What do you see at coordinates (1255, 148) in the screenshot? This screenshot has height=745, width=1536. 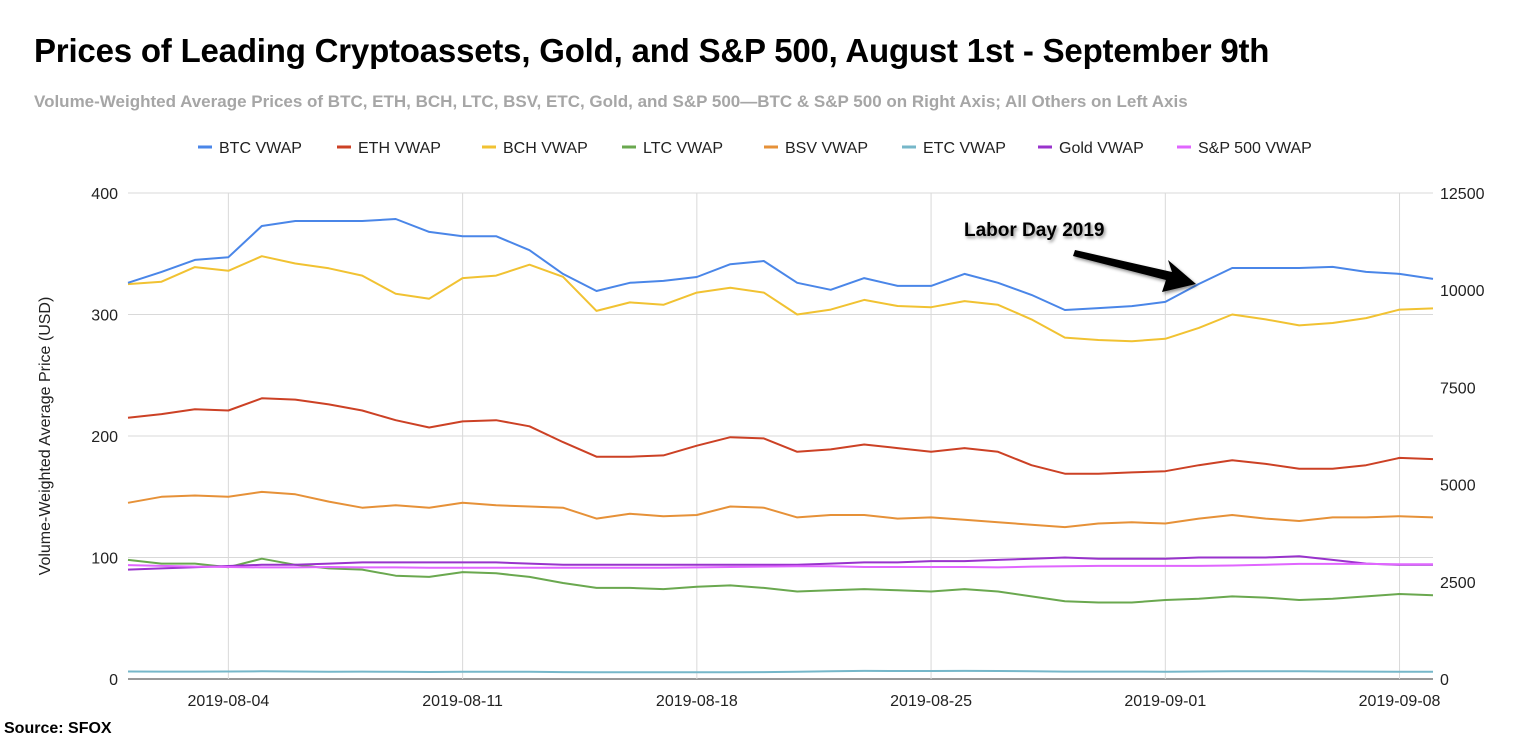 I see `legend-label: S&P 500 VWAP` at bounding box center [1255, 148].